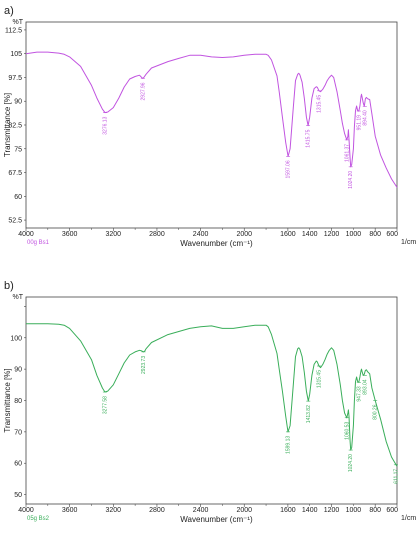  Describe the element at coordinates (38, 519) in the screenshot. I see `sample-label: 05g Bs2` at that location.